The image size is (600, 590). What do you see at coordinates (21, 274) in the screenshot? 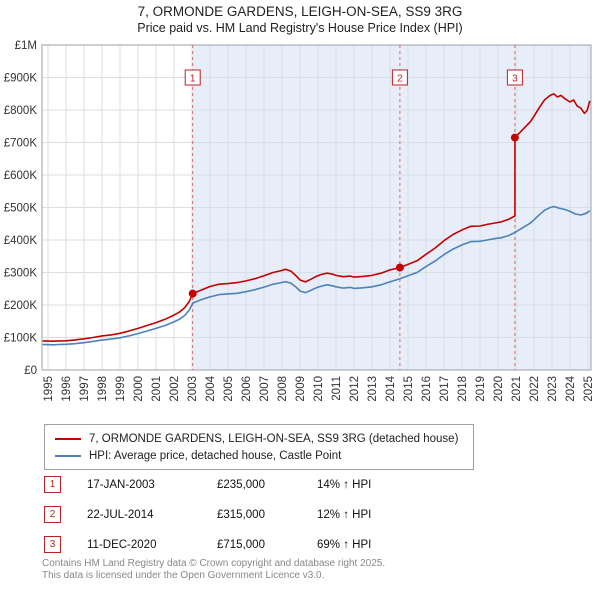
I see `svg-text: £300K` at bounding box center [21, 274].